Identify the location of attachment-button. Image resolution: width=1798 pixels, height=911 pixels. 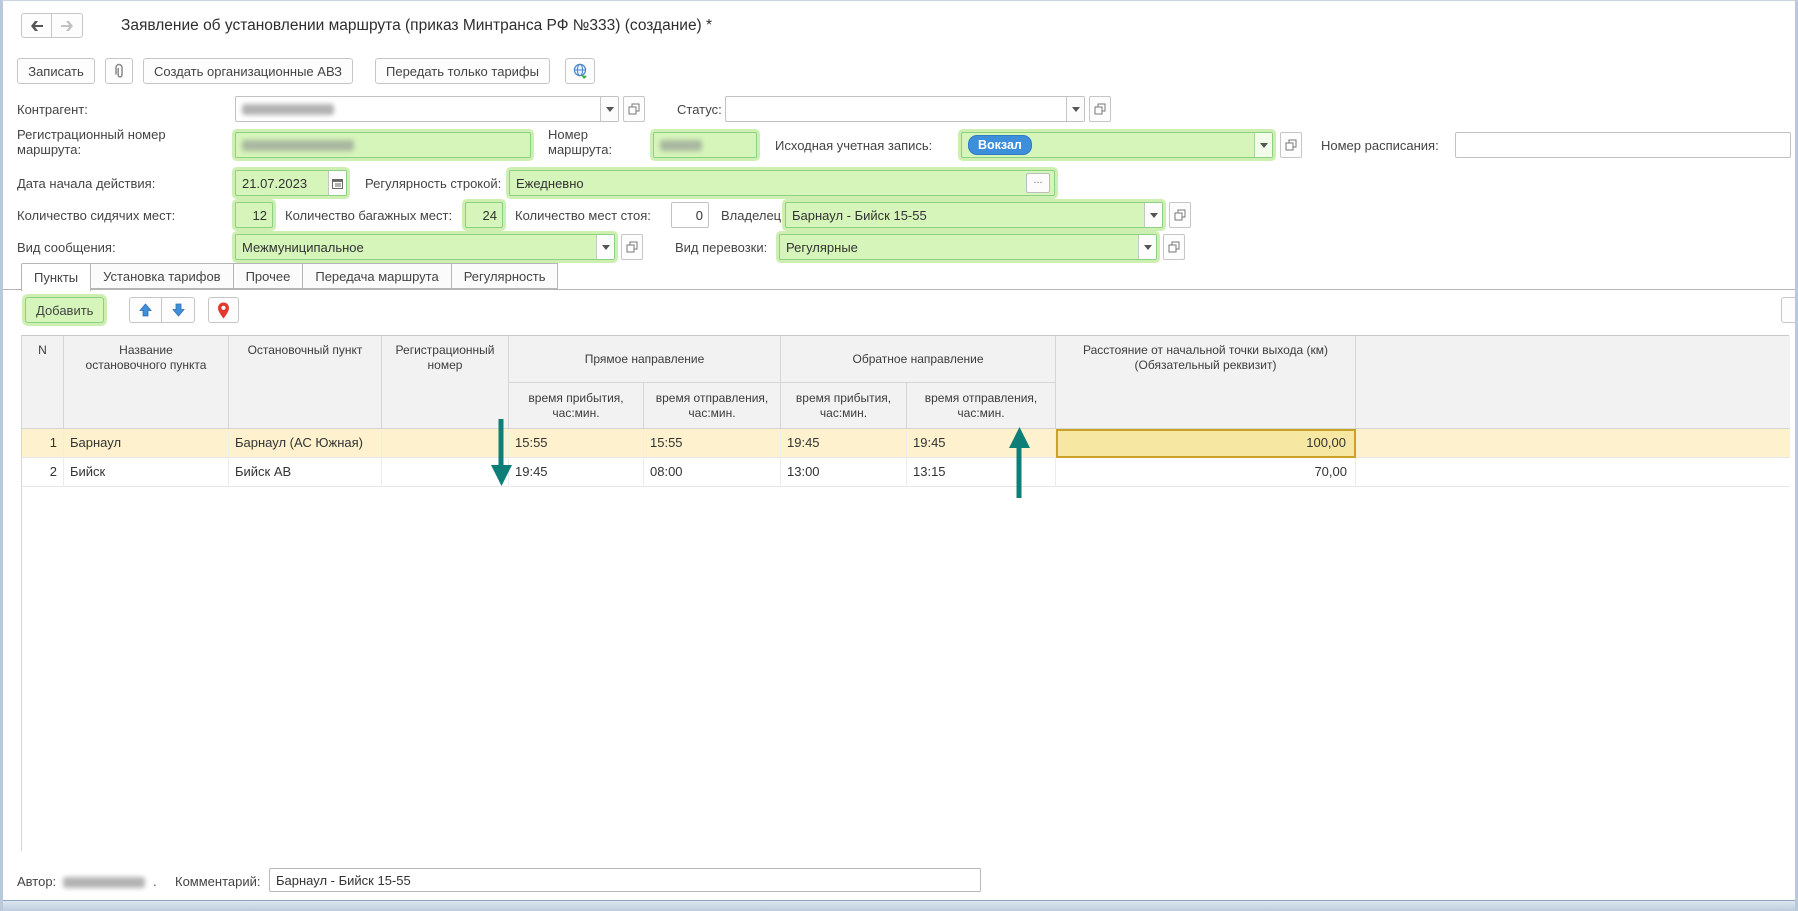
(119, 71).